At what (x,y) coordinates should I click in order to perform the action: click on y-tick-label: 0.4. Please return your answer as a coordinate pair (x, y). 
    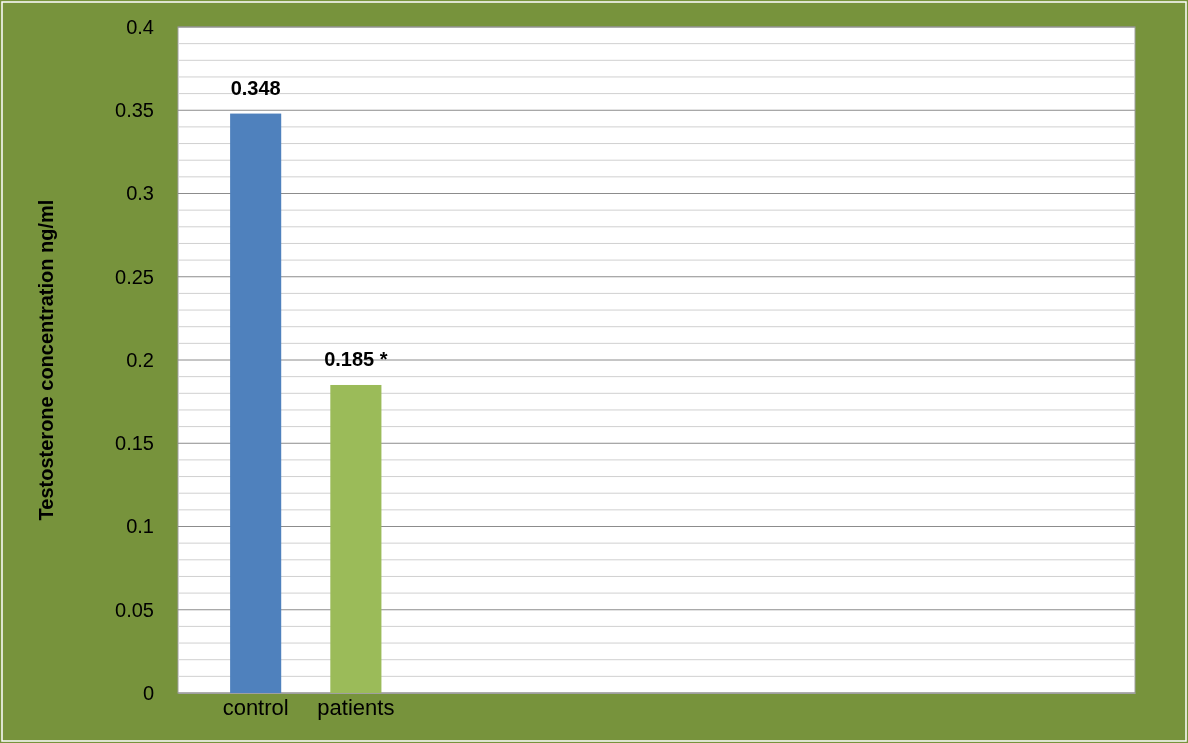
    Looking at the image, I should click on (140, 26).